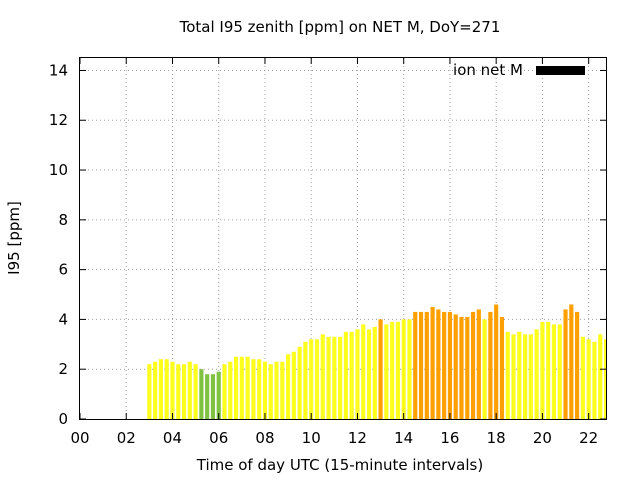  I want to click on y-tick-label: 4, so click(63, 319).